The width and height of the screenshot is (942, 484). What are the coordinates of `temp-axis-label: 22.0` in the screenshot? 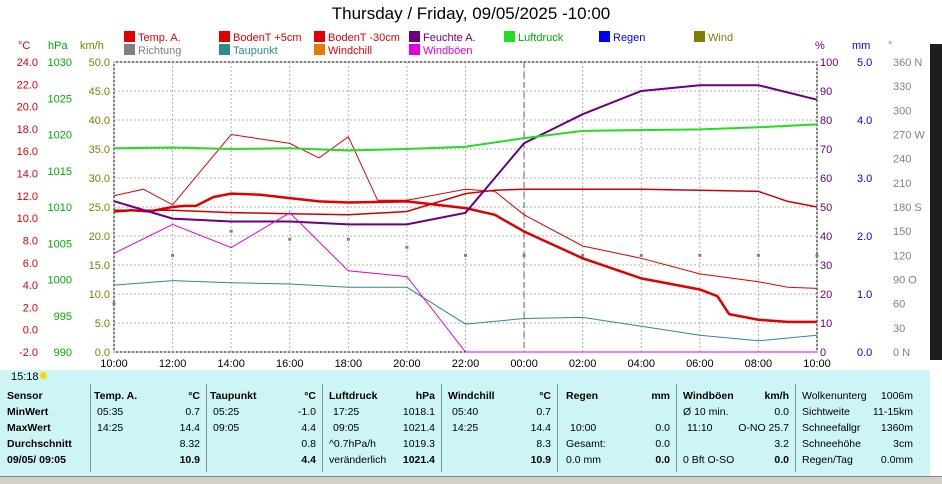 It's located at (27, 85).